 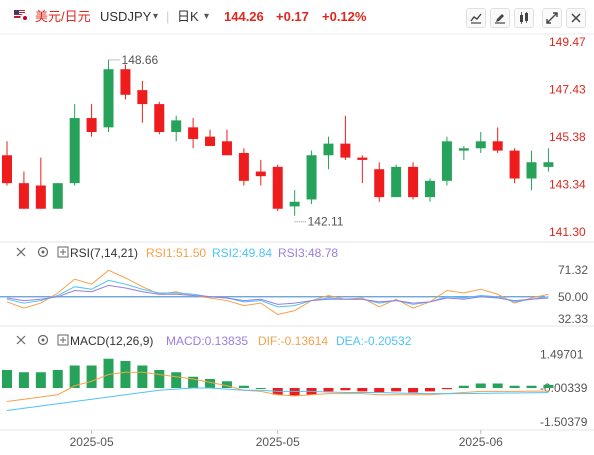 What do you see at coordinates (344, 16) in the screenshot?
I see `price-change-pct: +0.12%` at bounding box center [344, 16].